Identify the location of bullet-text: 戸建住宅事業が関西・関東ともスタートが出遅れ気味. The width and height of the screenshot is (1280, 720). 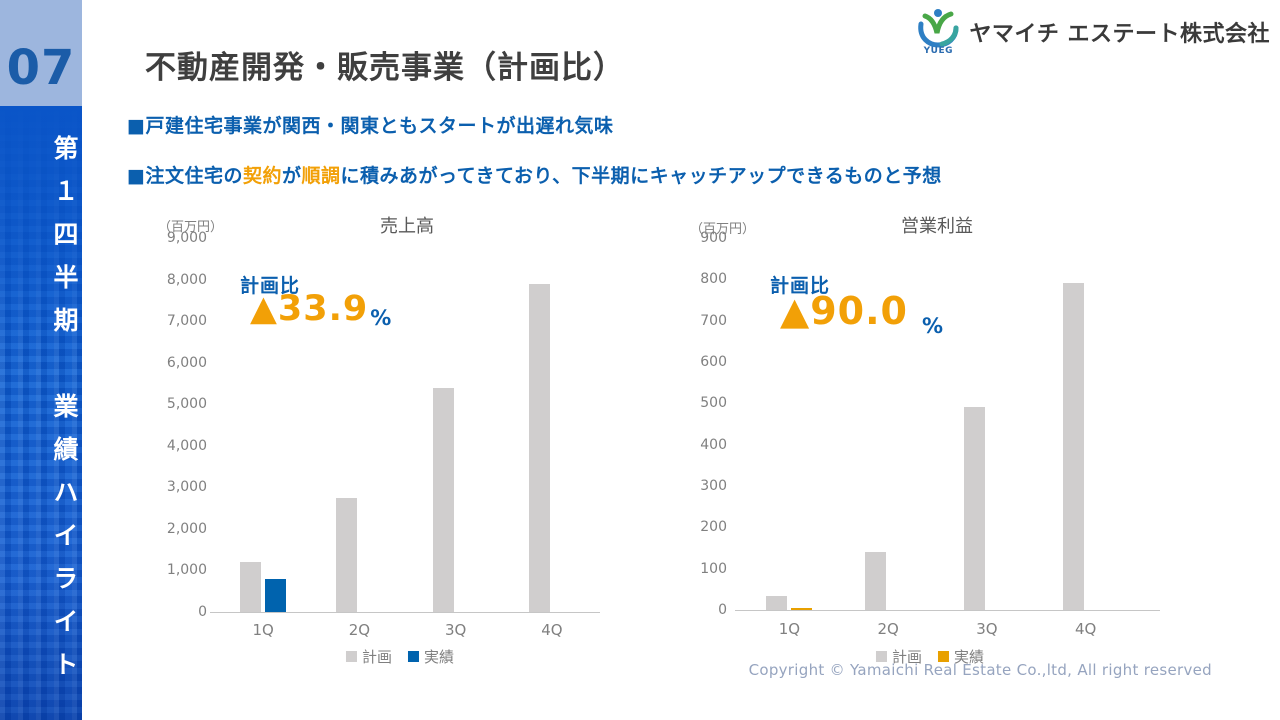
(379, 126).